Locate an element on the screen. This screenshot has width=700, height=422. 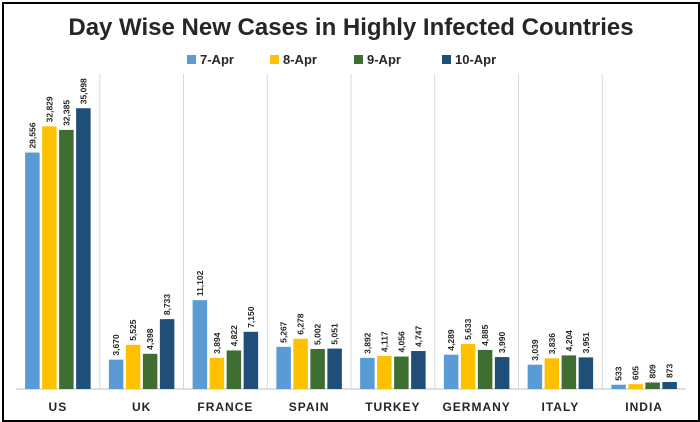
data-label-italy-9-apr: 4,204 is located at coordinates (569, 341).